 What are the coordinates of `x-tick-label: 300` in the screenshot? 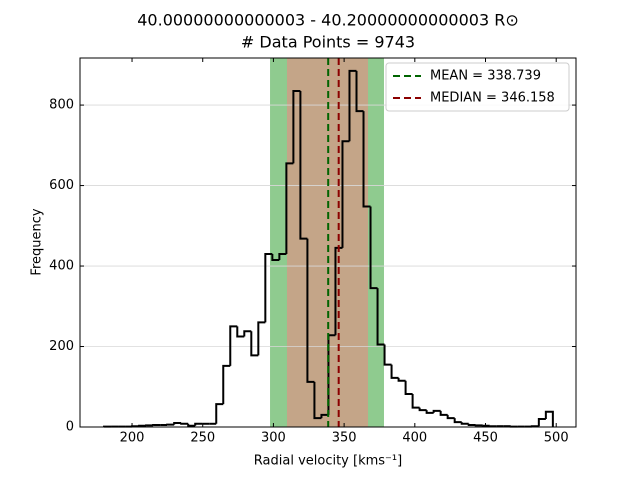 It's located at (273, 438).